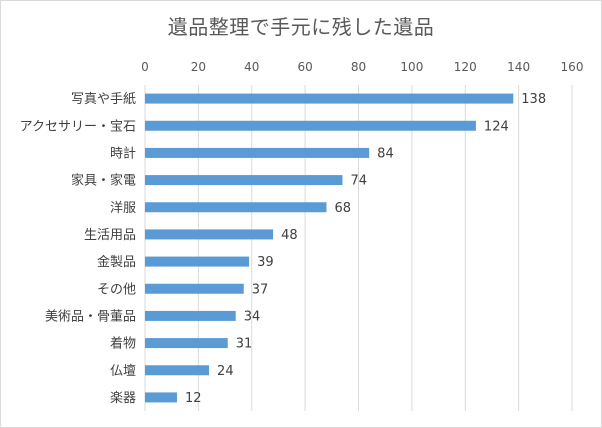 Image resolution: width=602 pixels, height=428 pixels. What do you see at coordinates (465, 67) in the screenshot?
I see `x-tick-label: 120` at bounding box center [465, 67].